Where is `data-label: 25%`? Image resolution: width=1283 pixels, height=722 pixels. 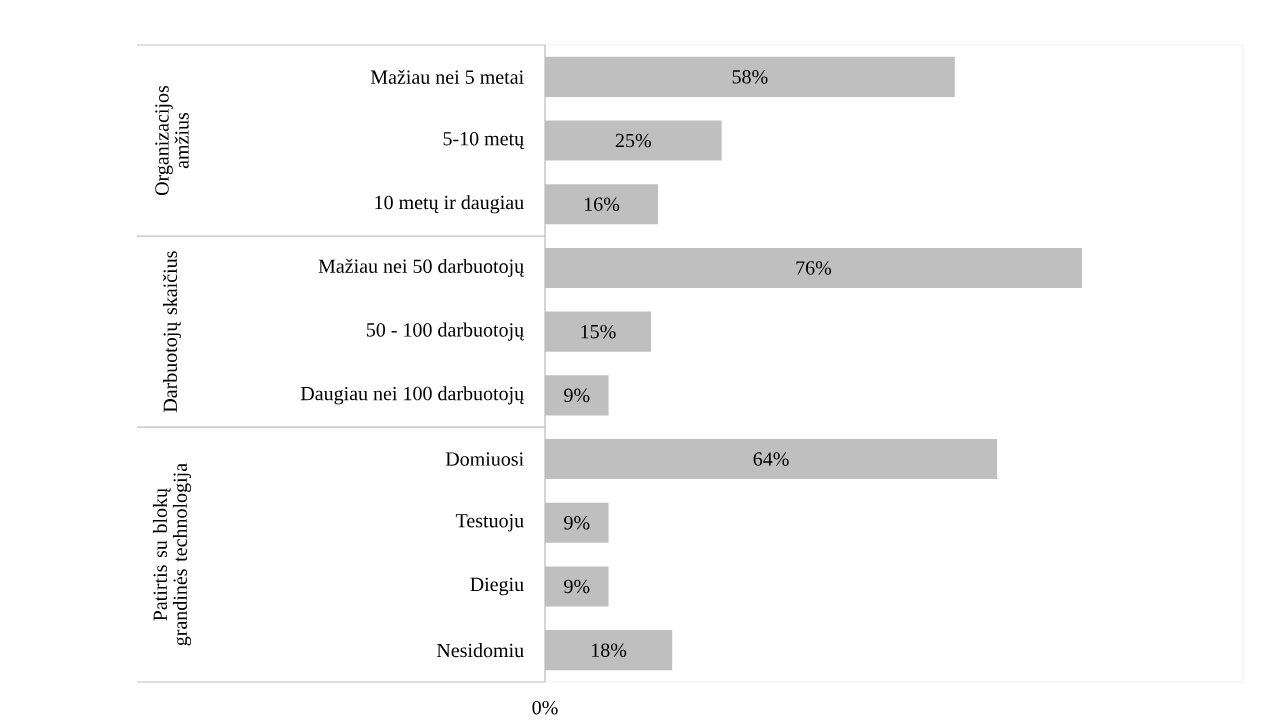
data-label: 25% is located at coordinates (633, 140).